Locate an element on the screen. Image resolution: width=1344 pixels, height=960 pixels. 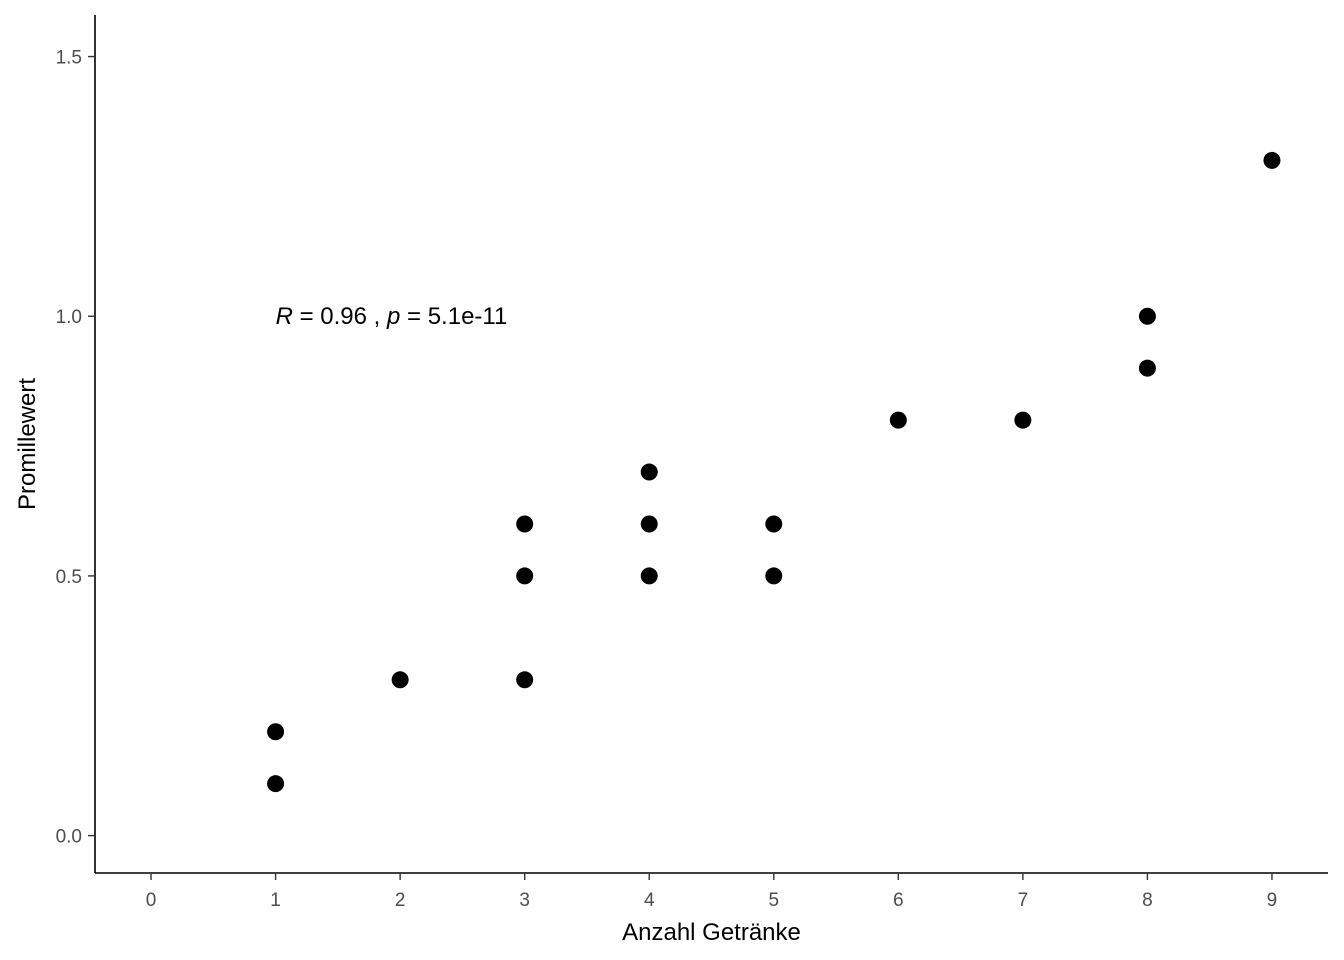
x-tick-label: 5 is located at coordinates (773, 900).